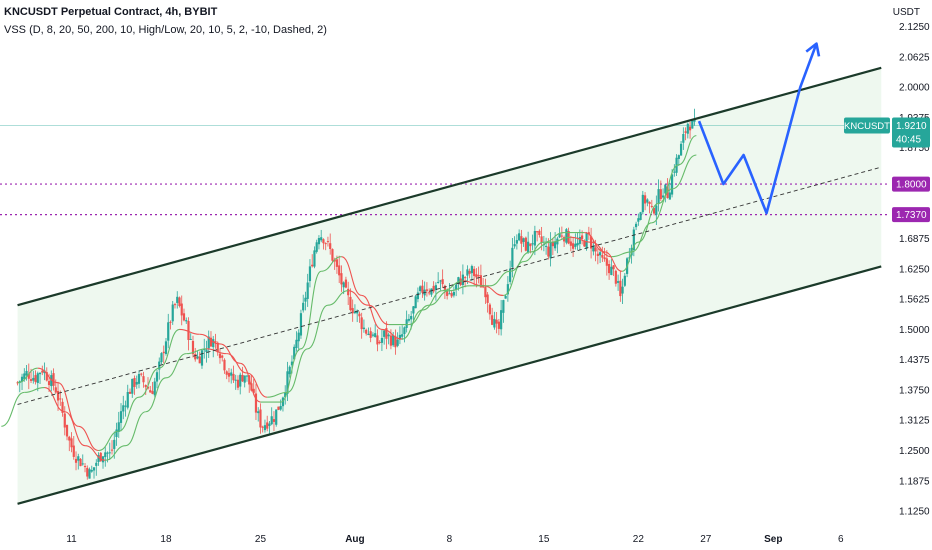  I want to click on projection-line, so click(757, 129).